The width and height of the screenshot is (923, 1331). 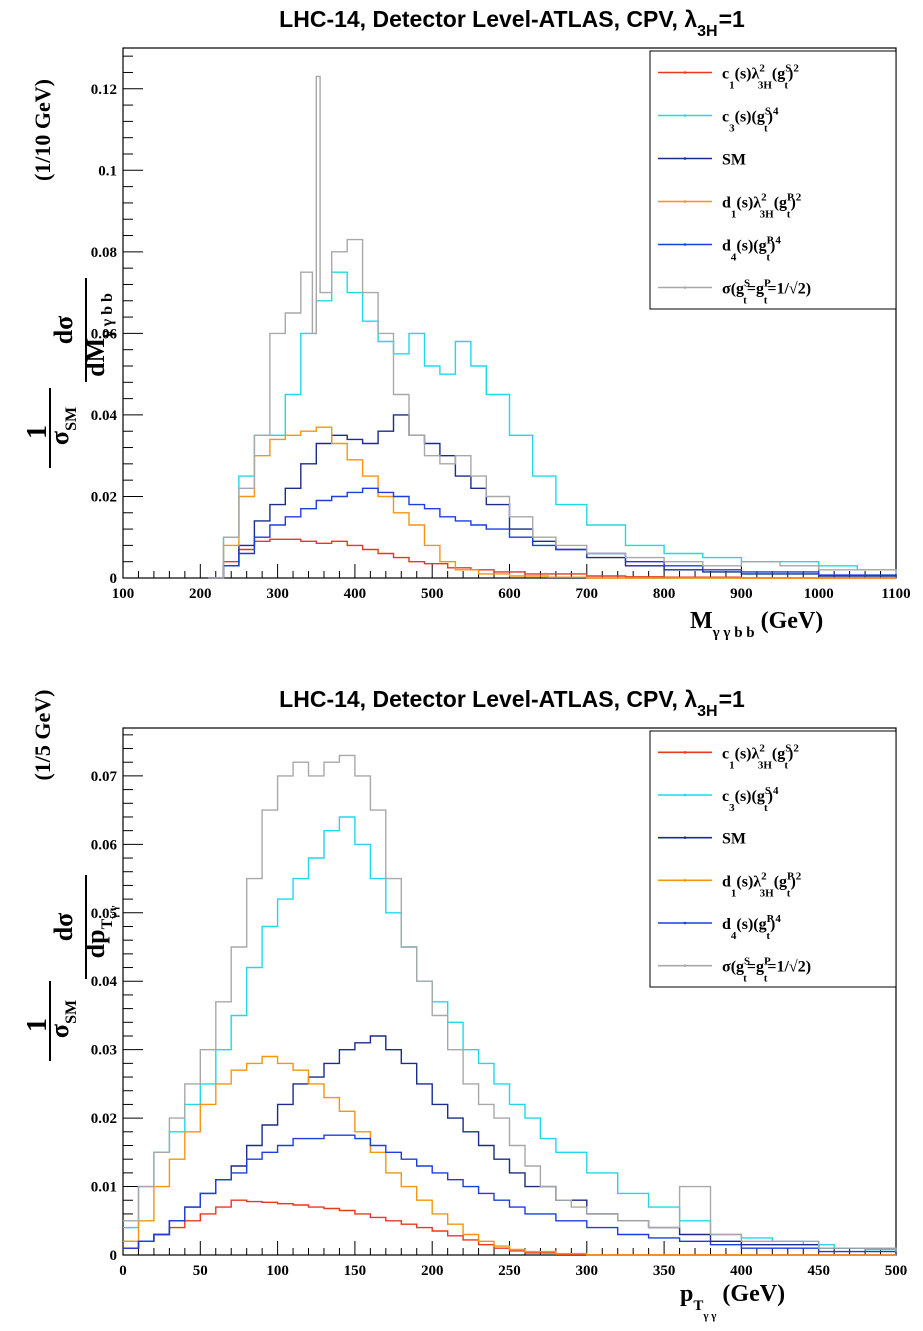 What do you see at coordinates (104, 1051) in the screenshot?
I see `y-tick-label: 0.03` at bounding box center [104, 1051].